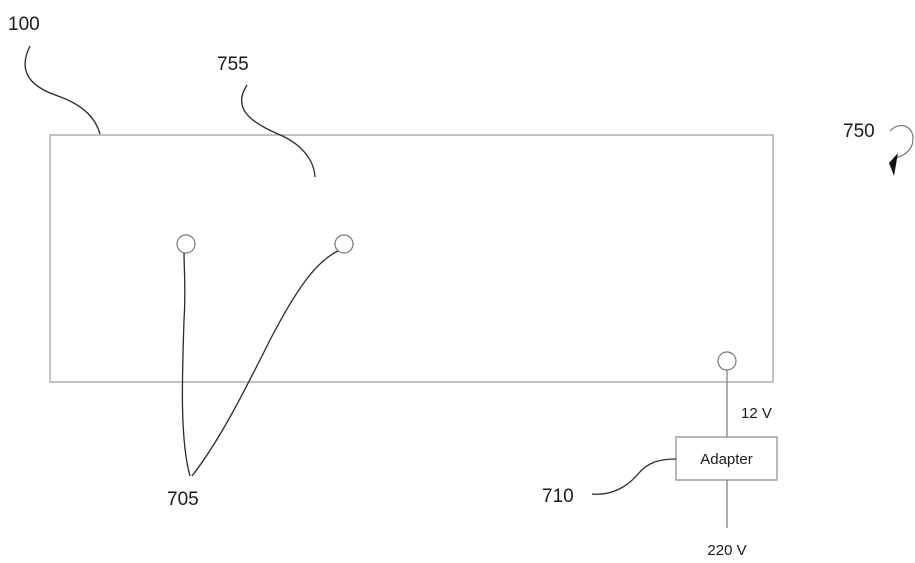 This screenshot has width=915, height=563. What do you see at coordinates (726, 550) in the screenshot?
I see `adapter-input-voltage: 220 V` at bounding box center [726, 550].